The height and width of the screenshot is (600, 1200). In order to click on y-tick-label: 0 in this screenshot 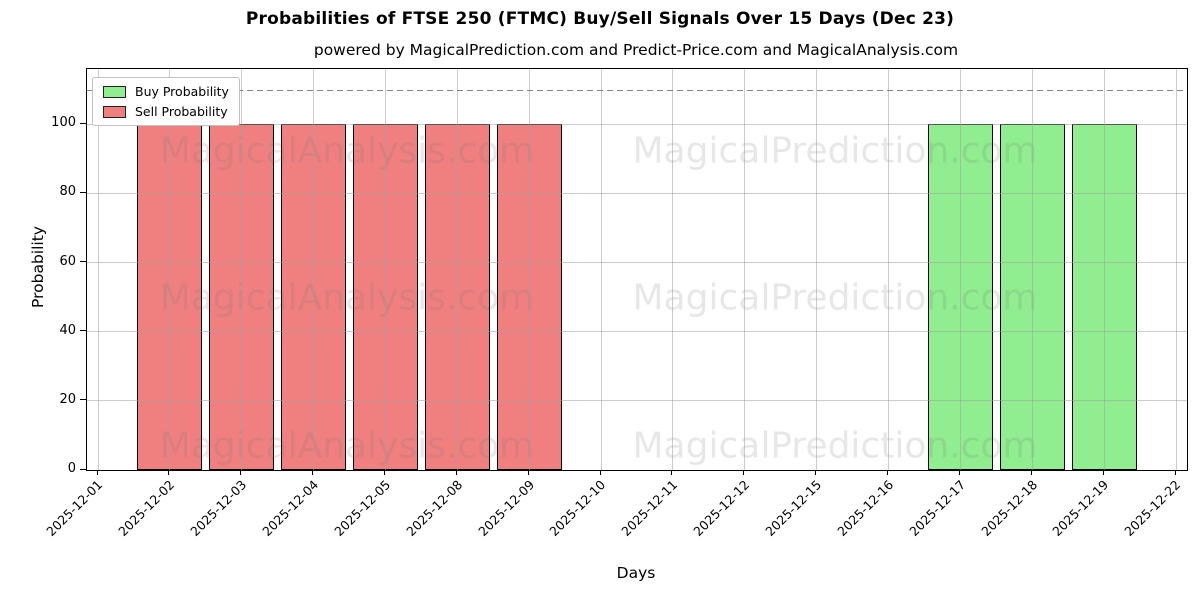, I will do `click(71, 468)`.